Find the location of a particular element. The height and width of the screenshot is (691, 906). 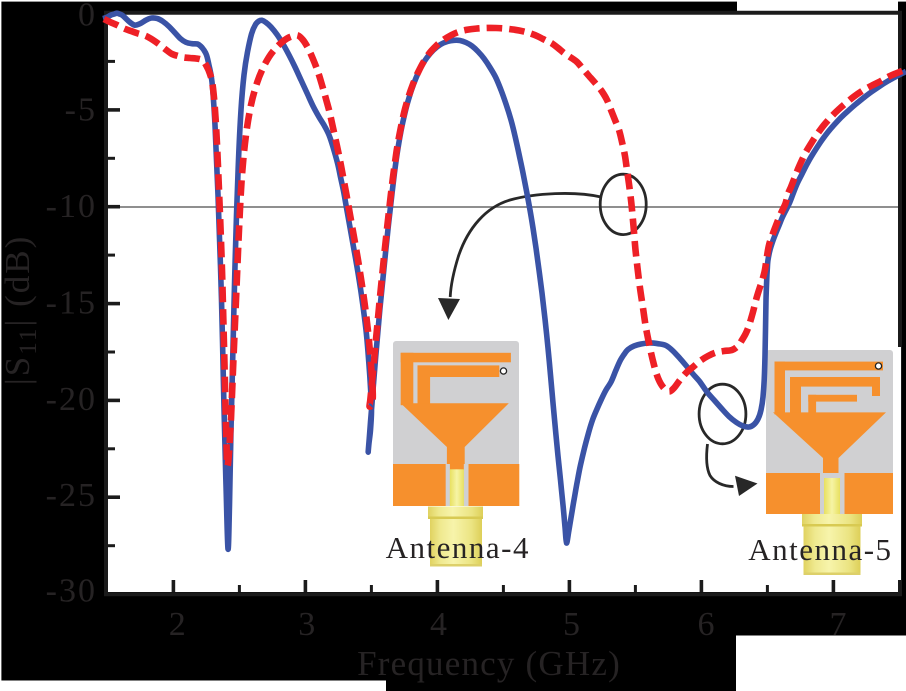

svg-text: 2 is located at coordinates (177, 624).